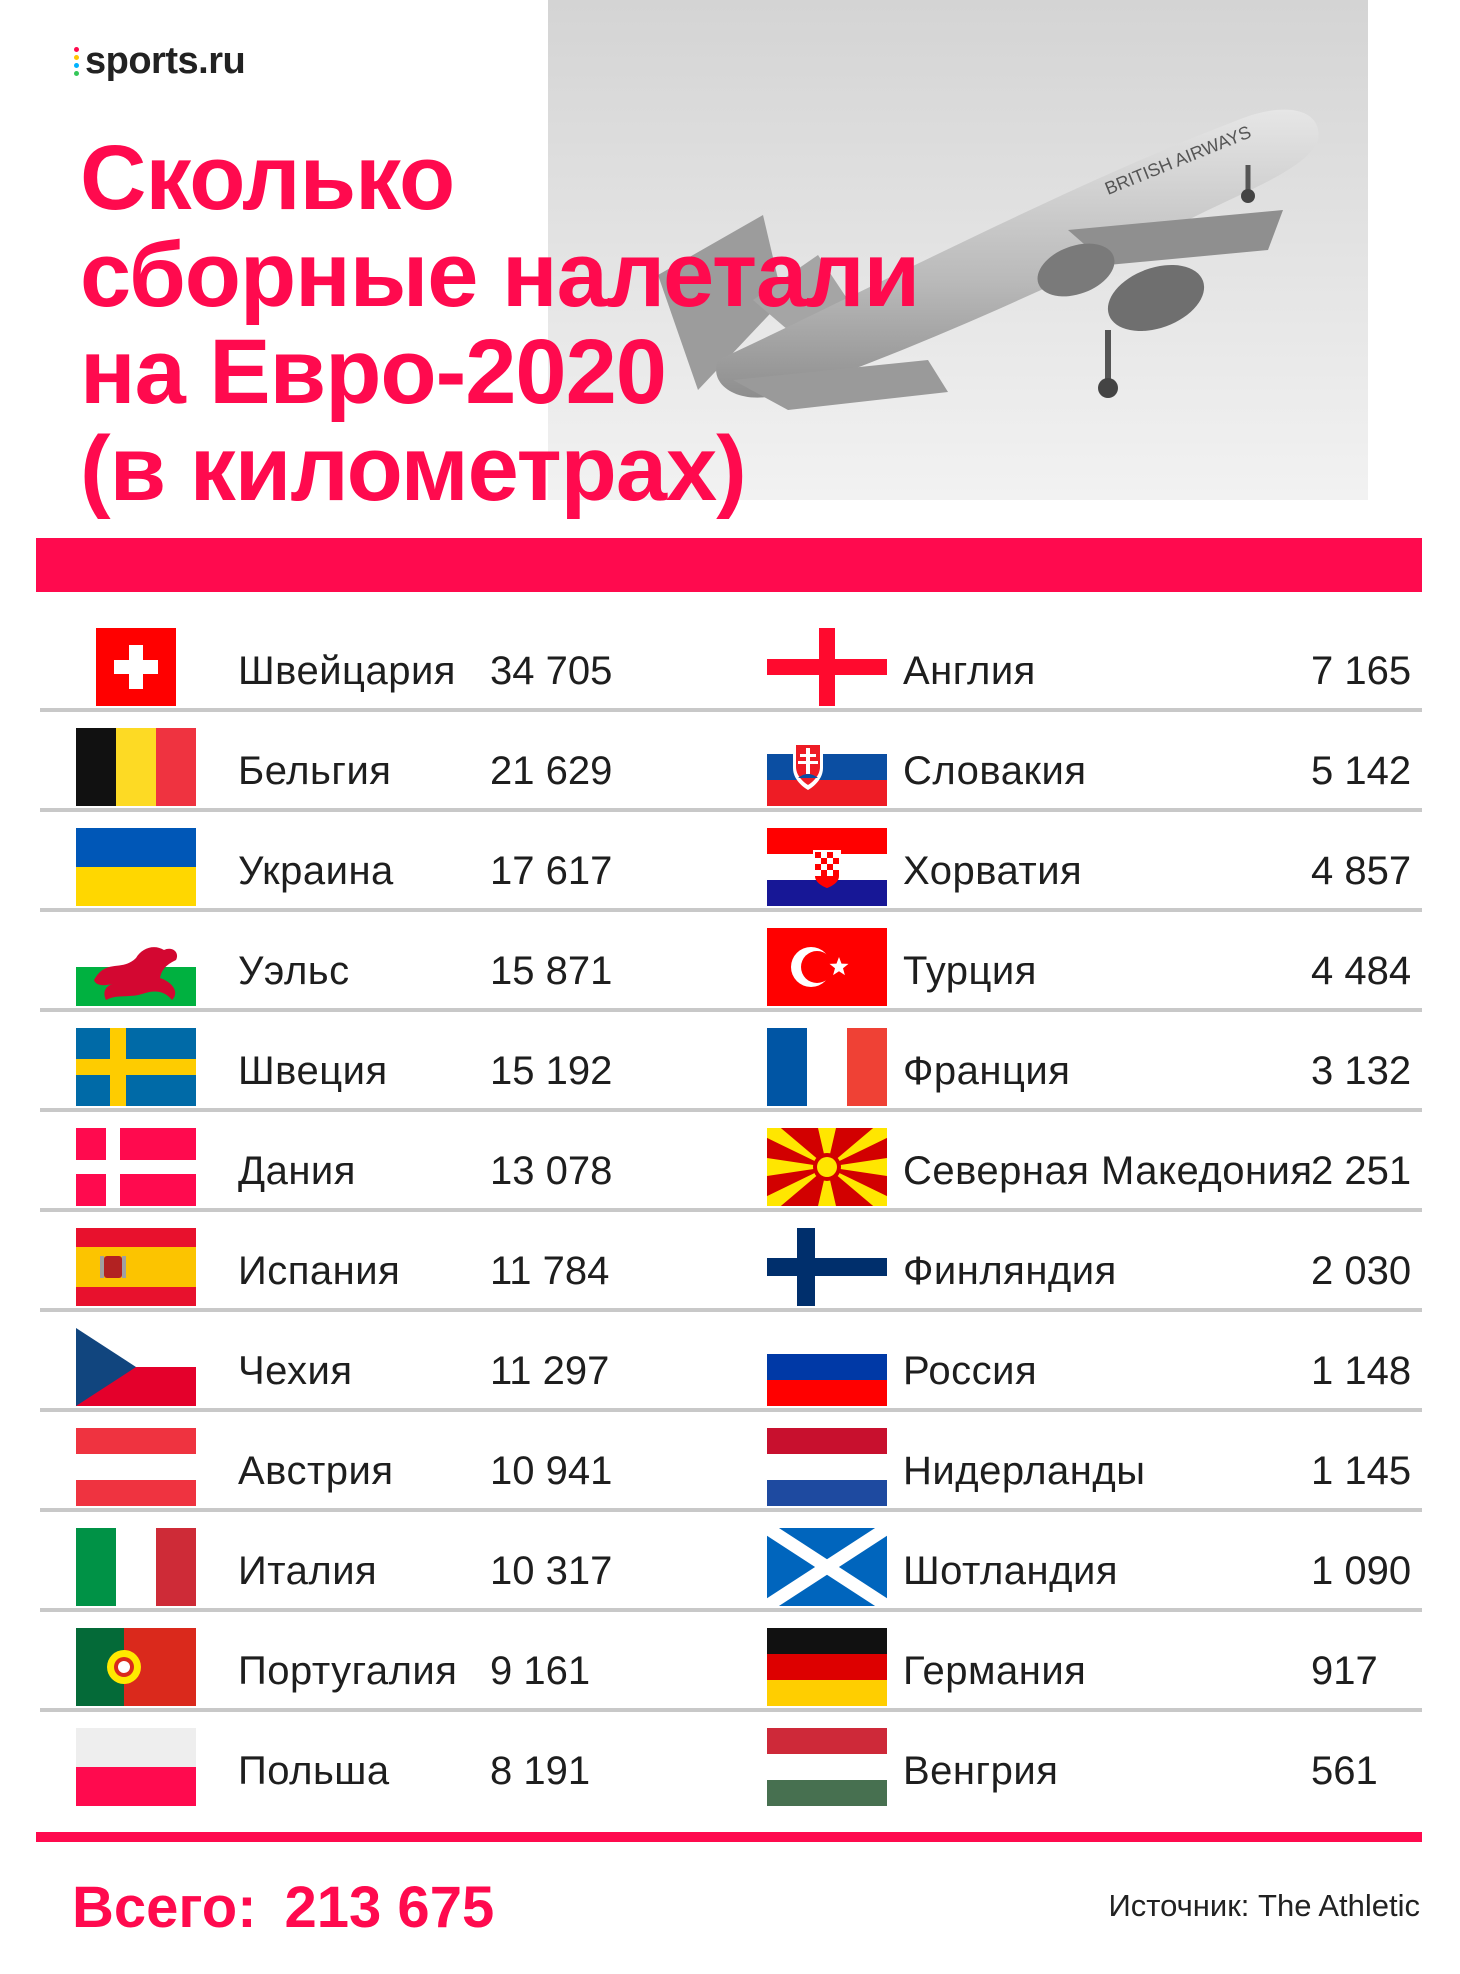 The image size is (1460, 1974). I want to click on table-row: Дания 13 078 Северная Македония 2 251, so click(729, 1162).